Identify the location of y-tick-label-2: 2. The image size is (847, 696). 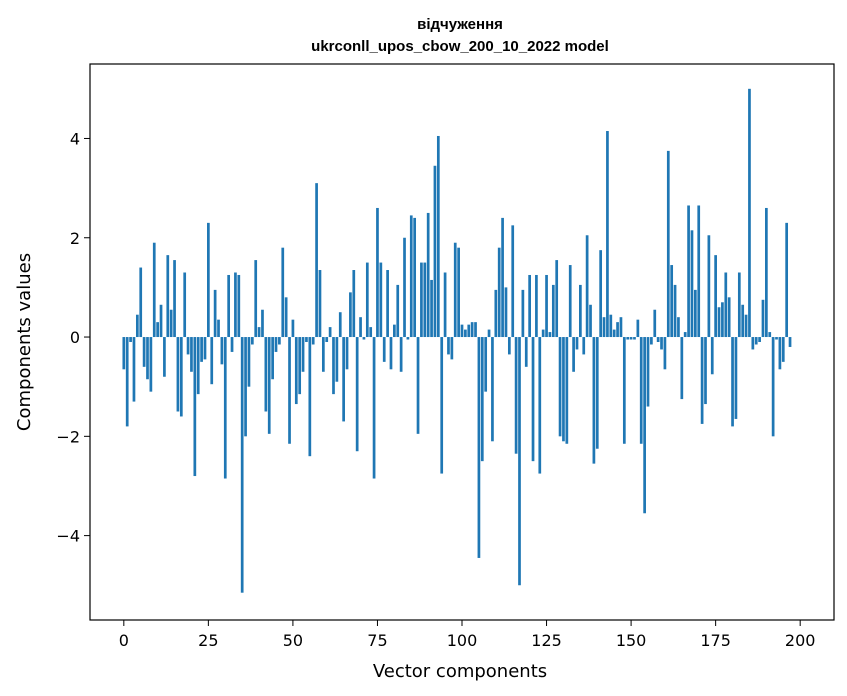
(75, 238).